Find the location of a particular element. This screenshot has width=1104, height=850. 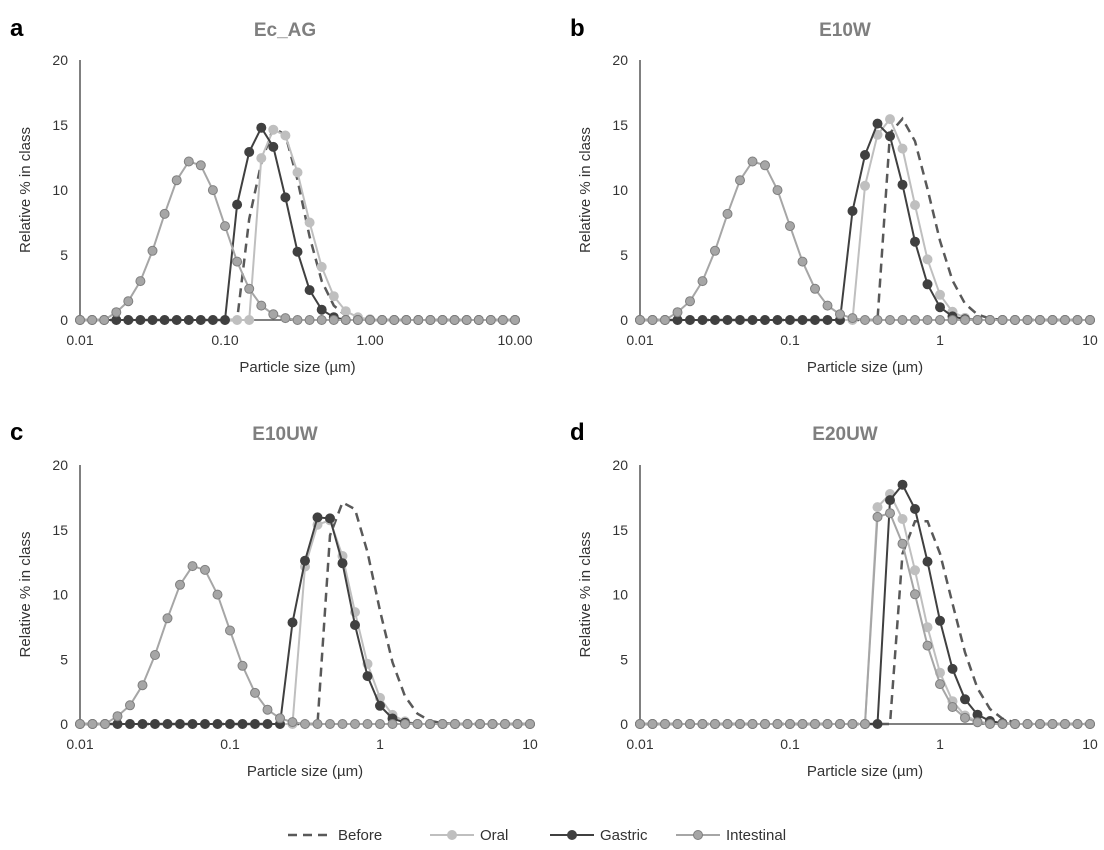

chart-title: Ec_AG is located at coordinates (285, 30).